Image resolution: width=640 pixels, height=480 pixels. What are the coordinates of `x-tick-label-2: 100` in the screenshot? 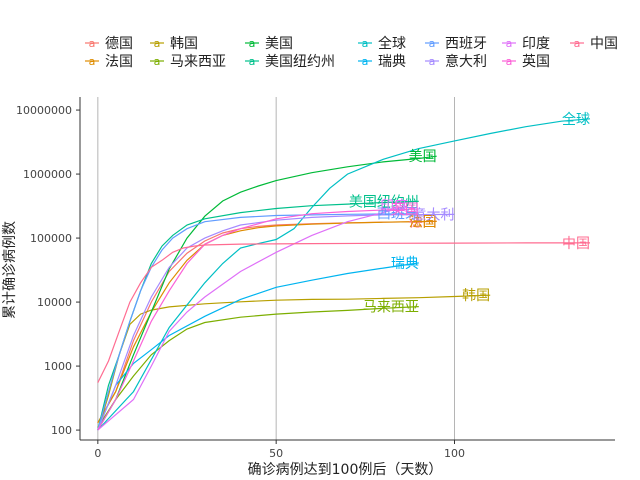 It's located at (454, 453).